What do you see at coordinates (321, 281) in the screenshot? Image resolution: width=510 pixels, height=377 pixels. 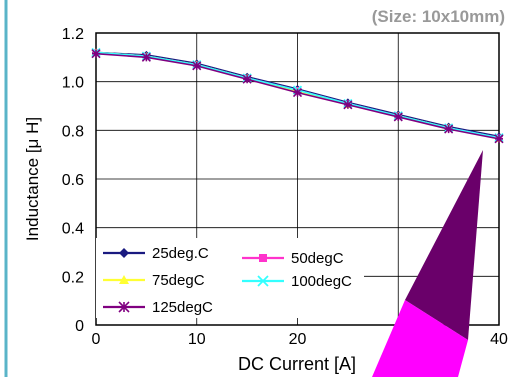 I see `legend-label: 100degC` at bounding box center [321, 281].